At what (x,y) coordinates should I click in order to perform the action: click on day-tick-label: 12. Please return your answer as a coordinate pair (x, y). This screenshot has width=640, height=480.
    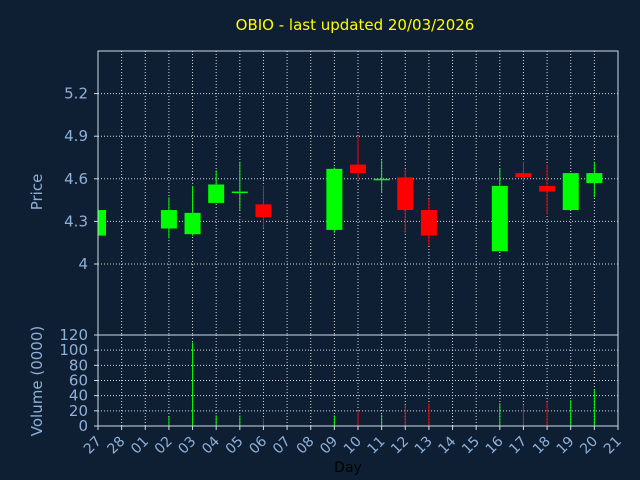
    Looking at the image, I should click on (400, 446).